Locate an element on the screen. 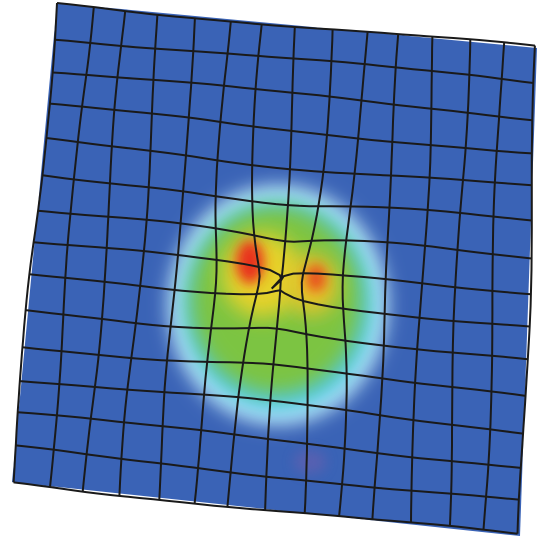 This screenshot has height=549, width=553. faint-spot is located at coordinates (310, 462).